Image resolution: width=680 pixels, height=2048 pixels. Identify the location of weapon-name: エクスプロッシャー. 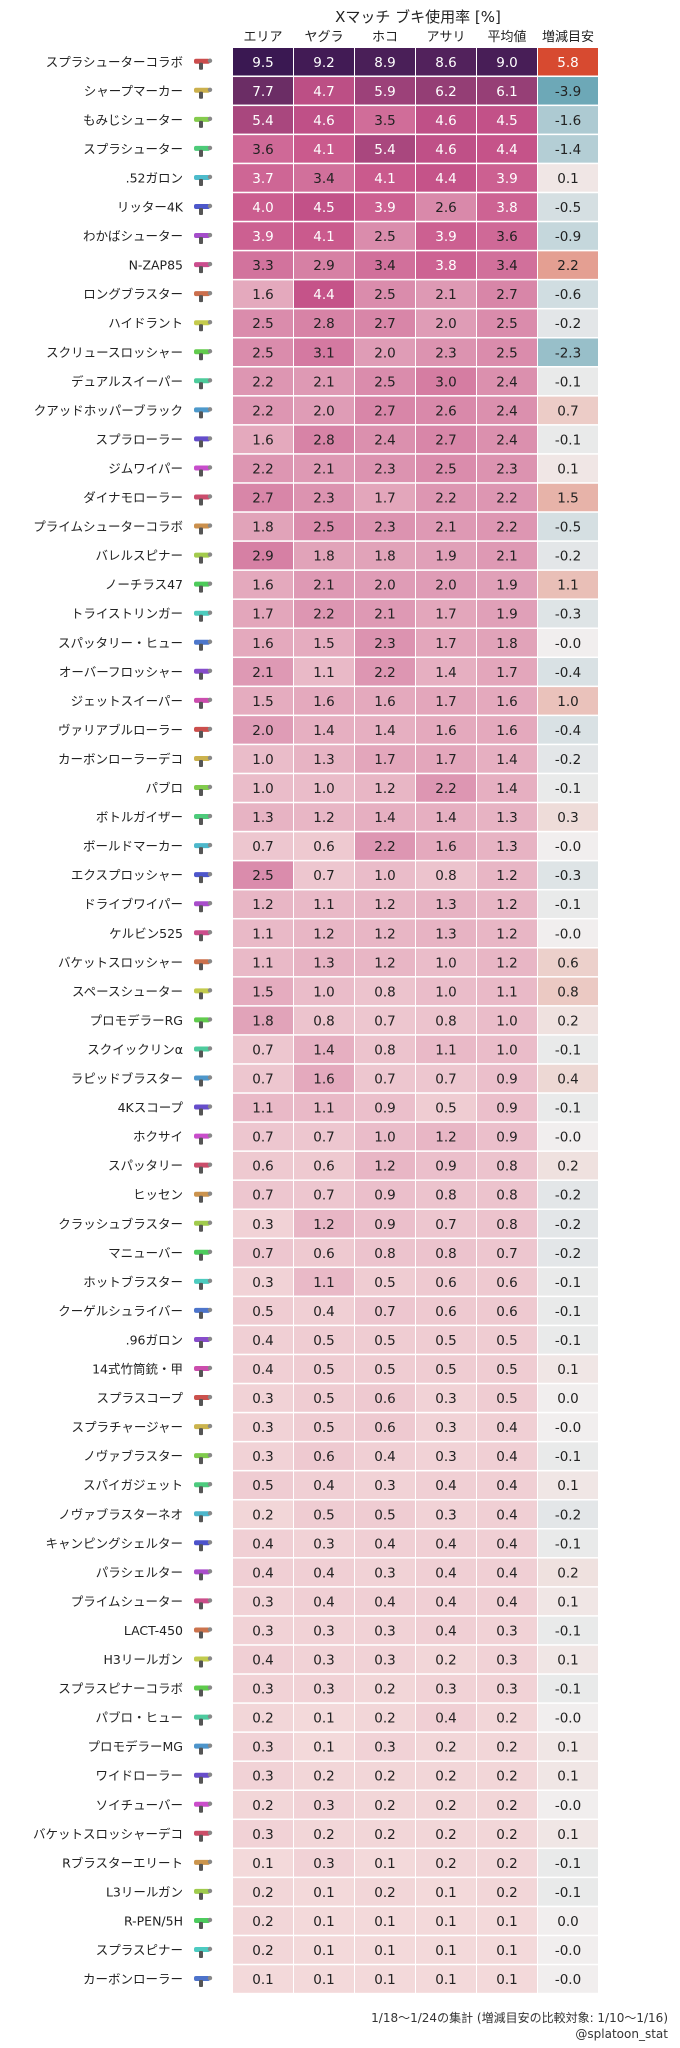
(127, 875).